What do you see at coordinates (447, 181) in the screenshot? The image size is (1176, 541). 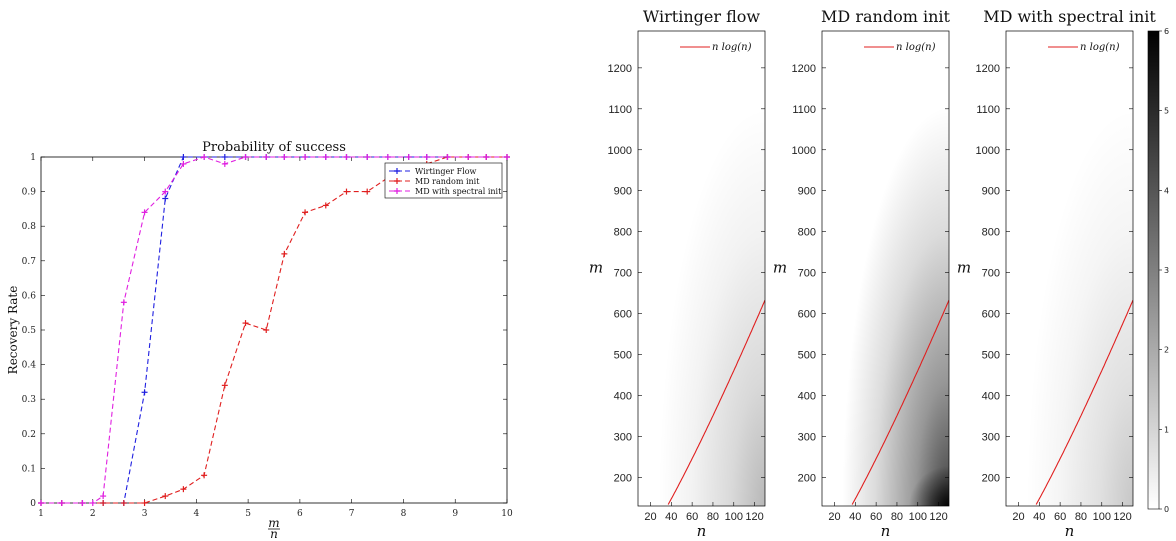 I see `legend-label-2: MD random init` at bounding box center [447, 181].